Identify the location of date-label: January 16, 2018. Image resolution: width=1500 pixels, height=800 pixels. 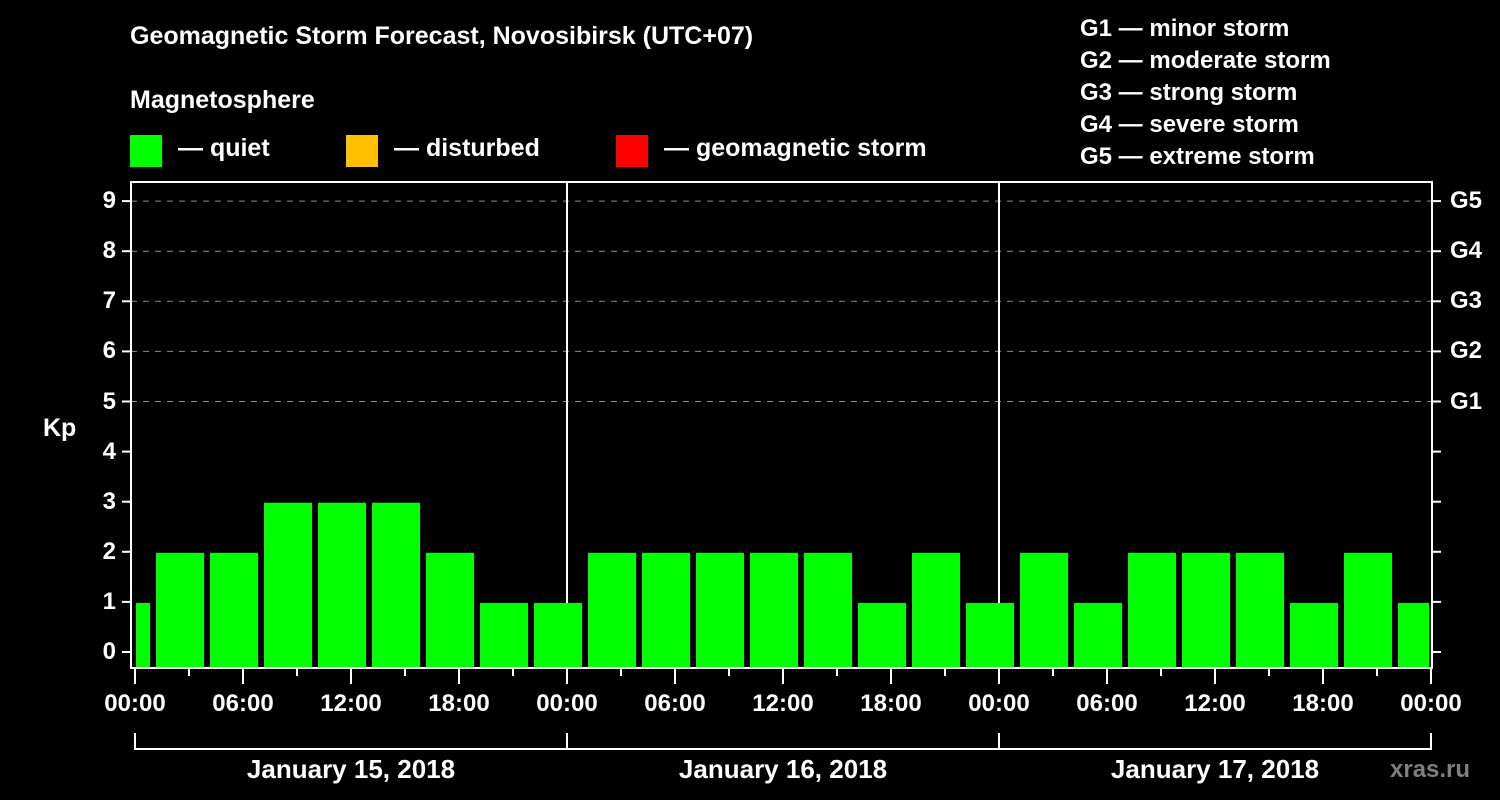
(783, 769).